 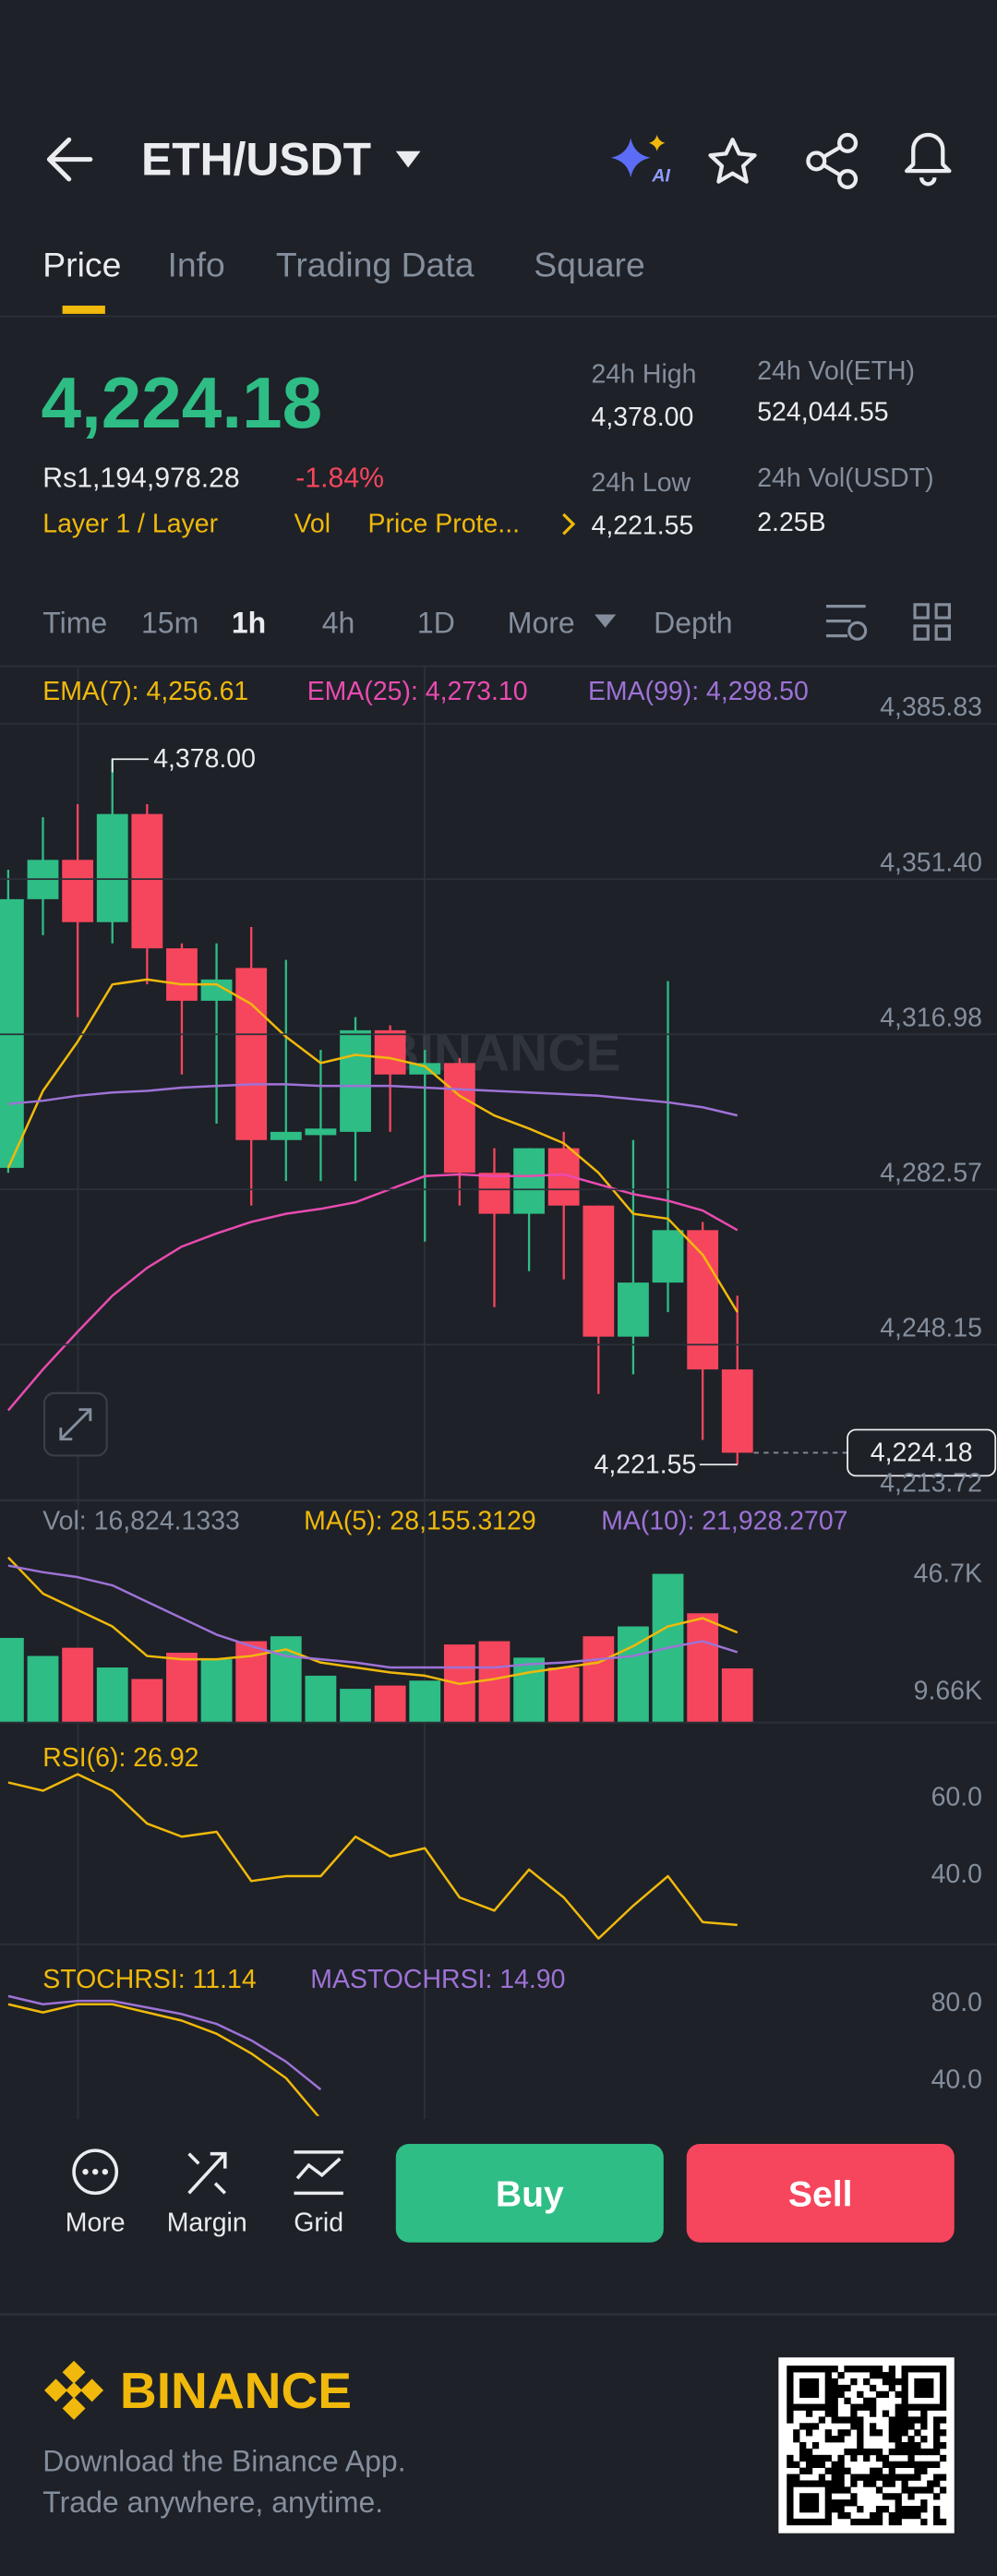 What do you see at coordinates (75, 1424) in the screenshot?
I see `expand-button` at bounding box center [75, 1424].